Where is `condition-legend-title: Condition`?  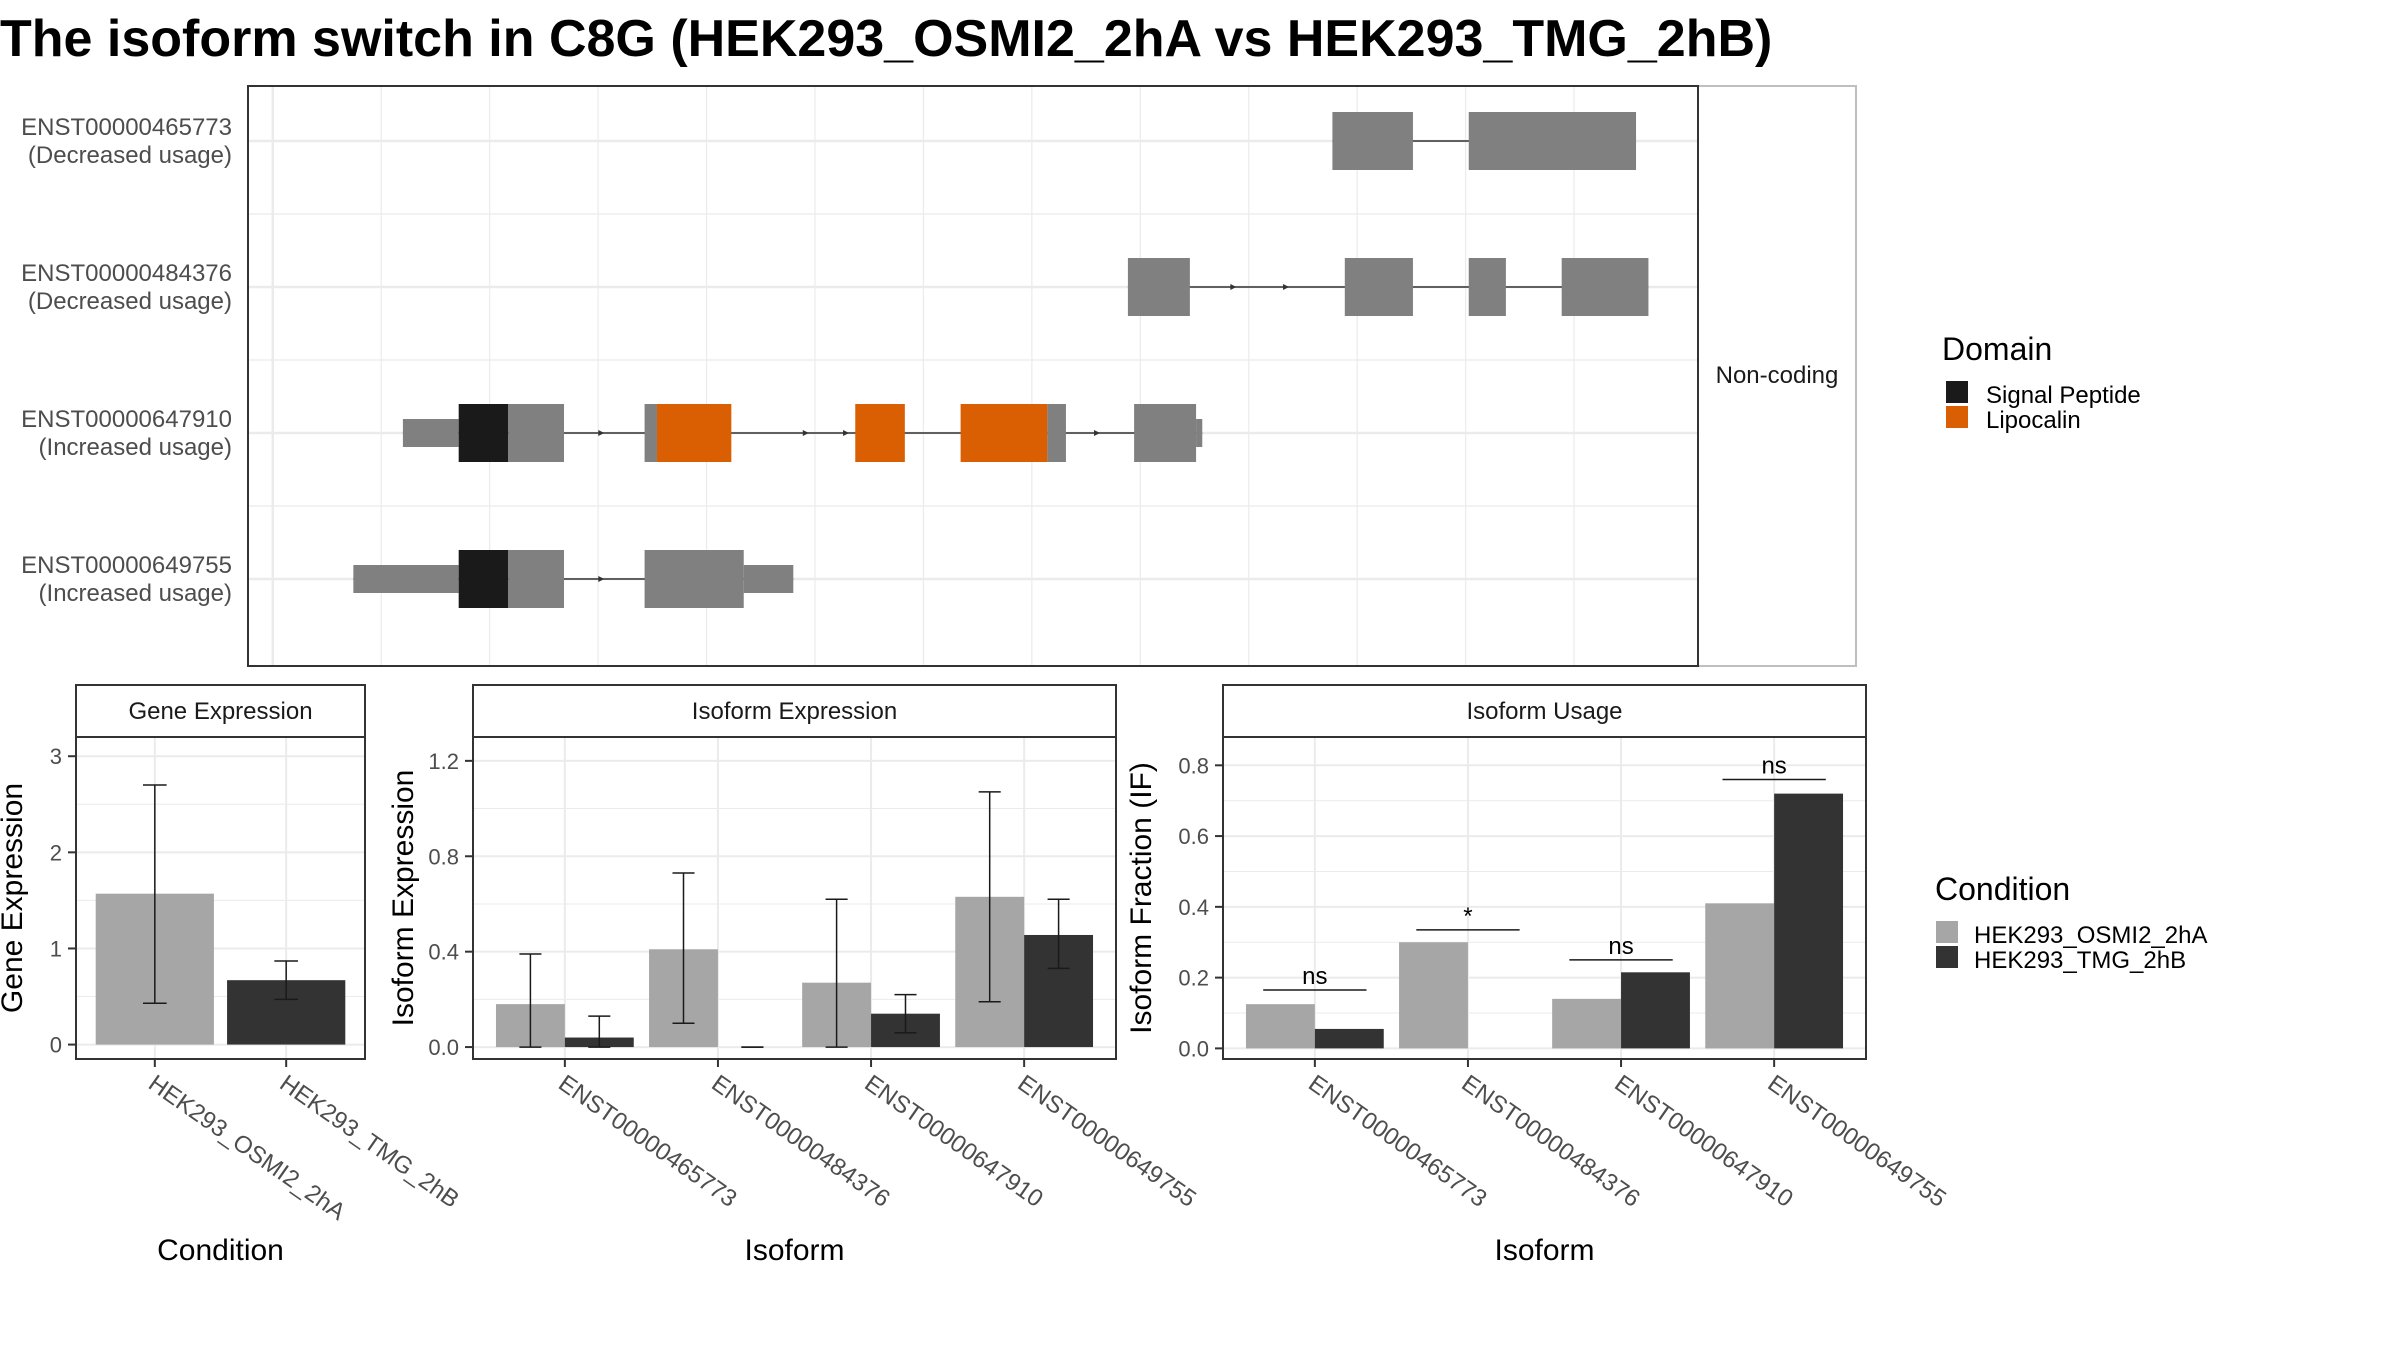
condition-legend-title: Condition is located at coordinates (2002, 889).